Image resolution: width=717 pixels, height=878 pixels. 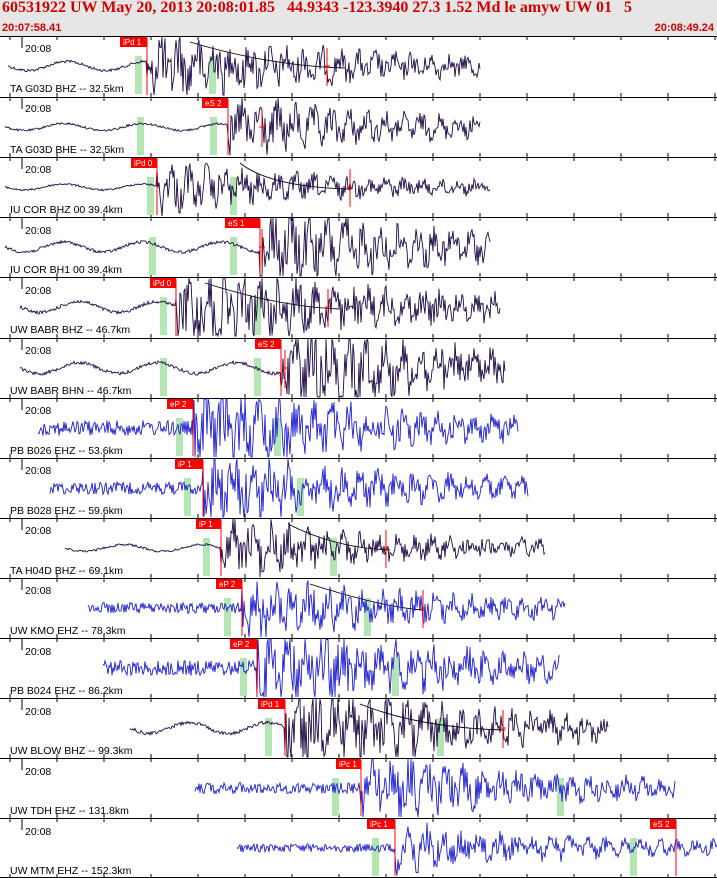 I want to click on trace-12-waveform, so click(x=369, y=727).